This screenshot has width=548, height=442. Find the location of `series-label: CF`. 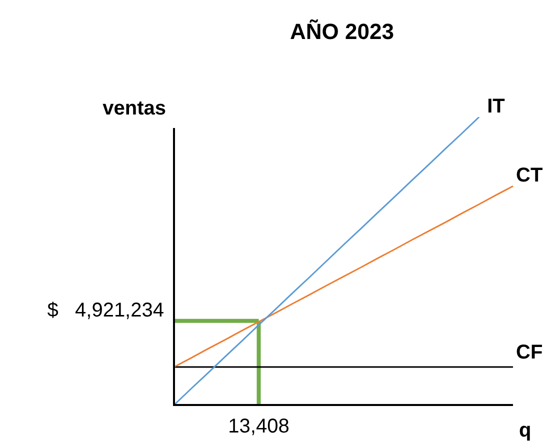

series-label: CF is located at coordinates (529, 353).